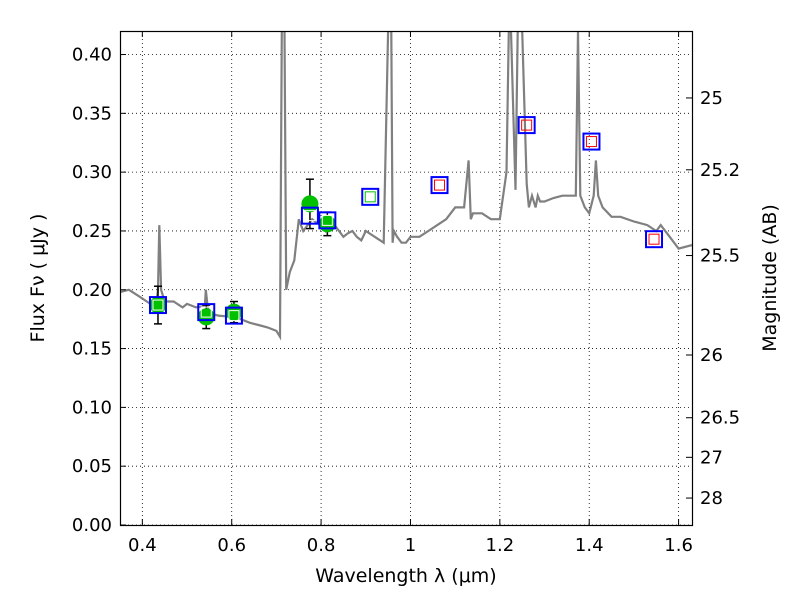 Image resolution: width=800 pixels, height=600 pixels. I want to click on y-tick-label: 0.35, so click(92, 113).